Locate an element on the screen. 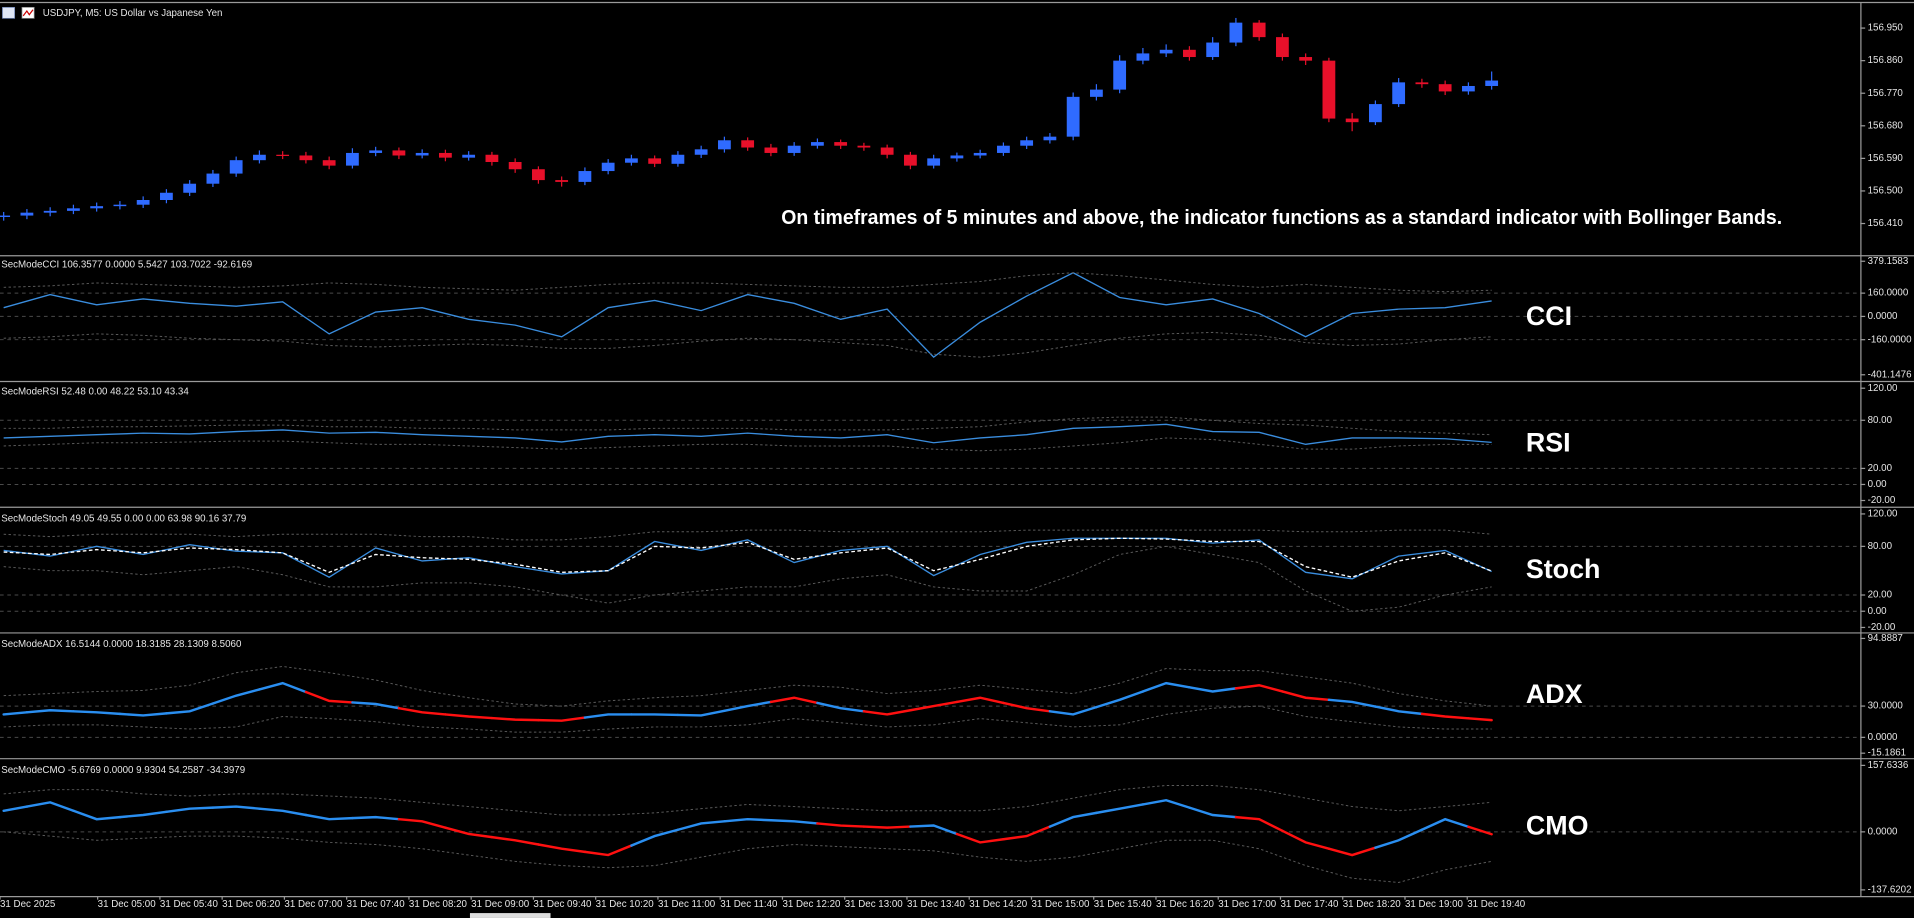 This screenshot has width=1914, height=918. y-tick-label: 160.0000 is located at coordinates (1888, 293).